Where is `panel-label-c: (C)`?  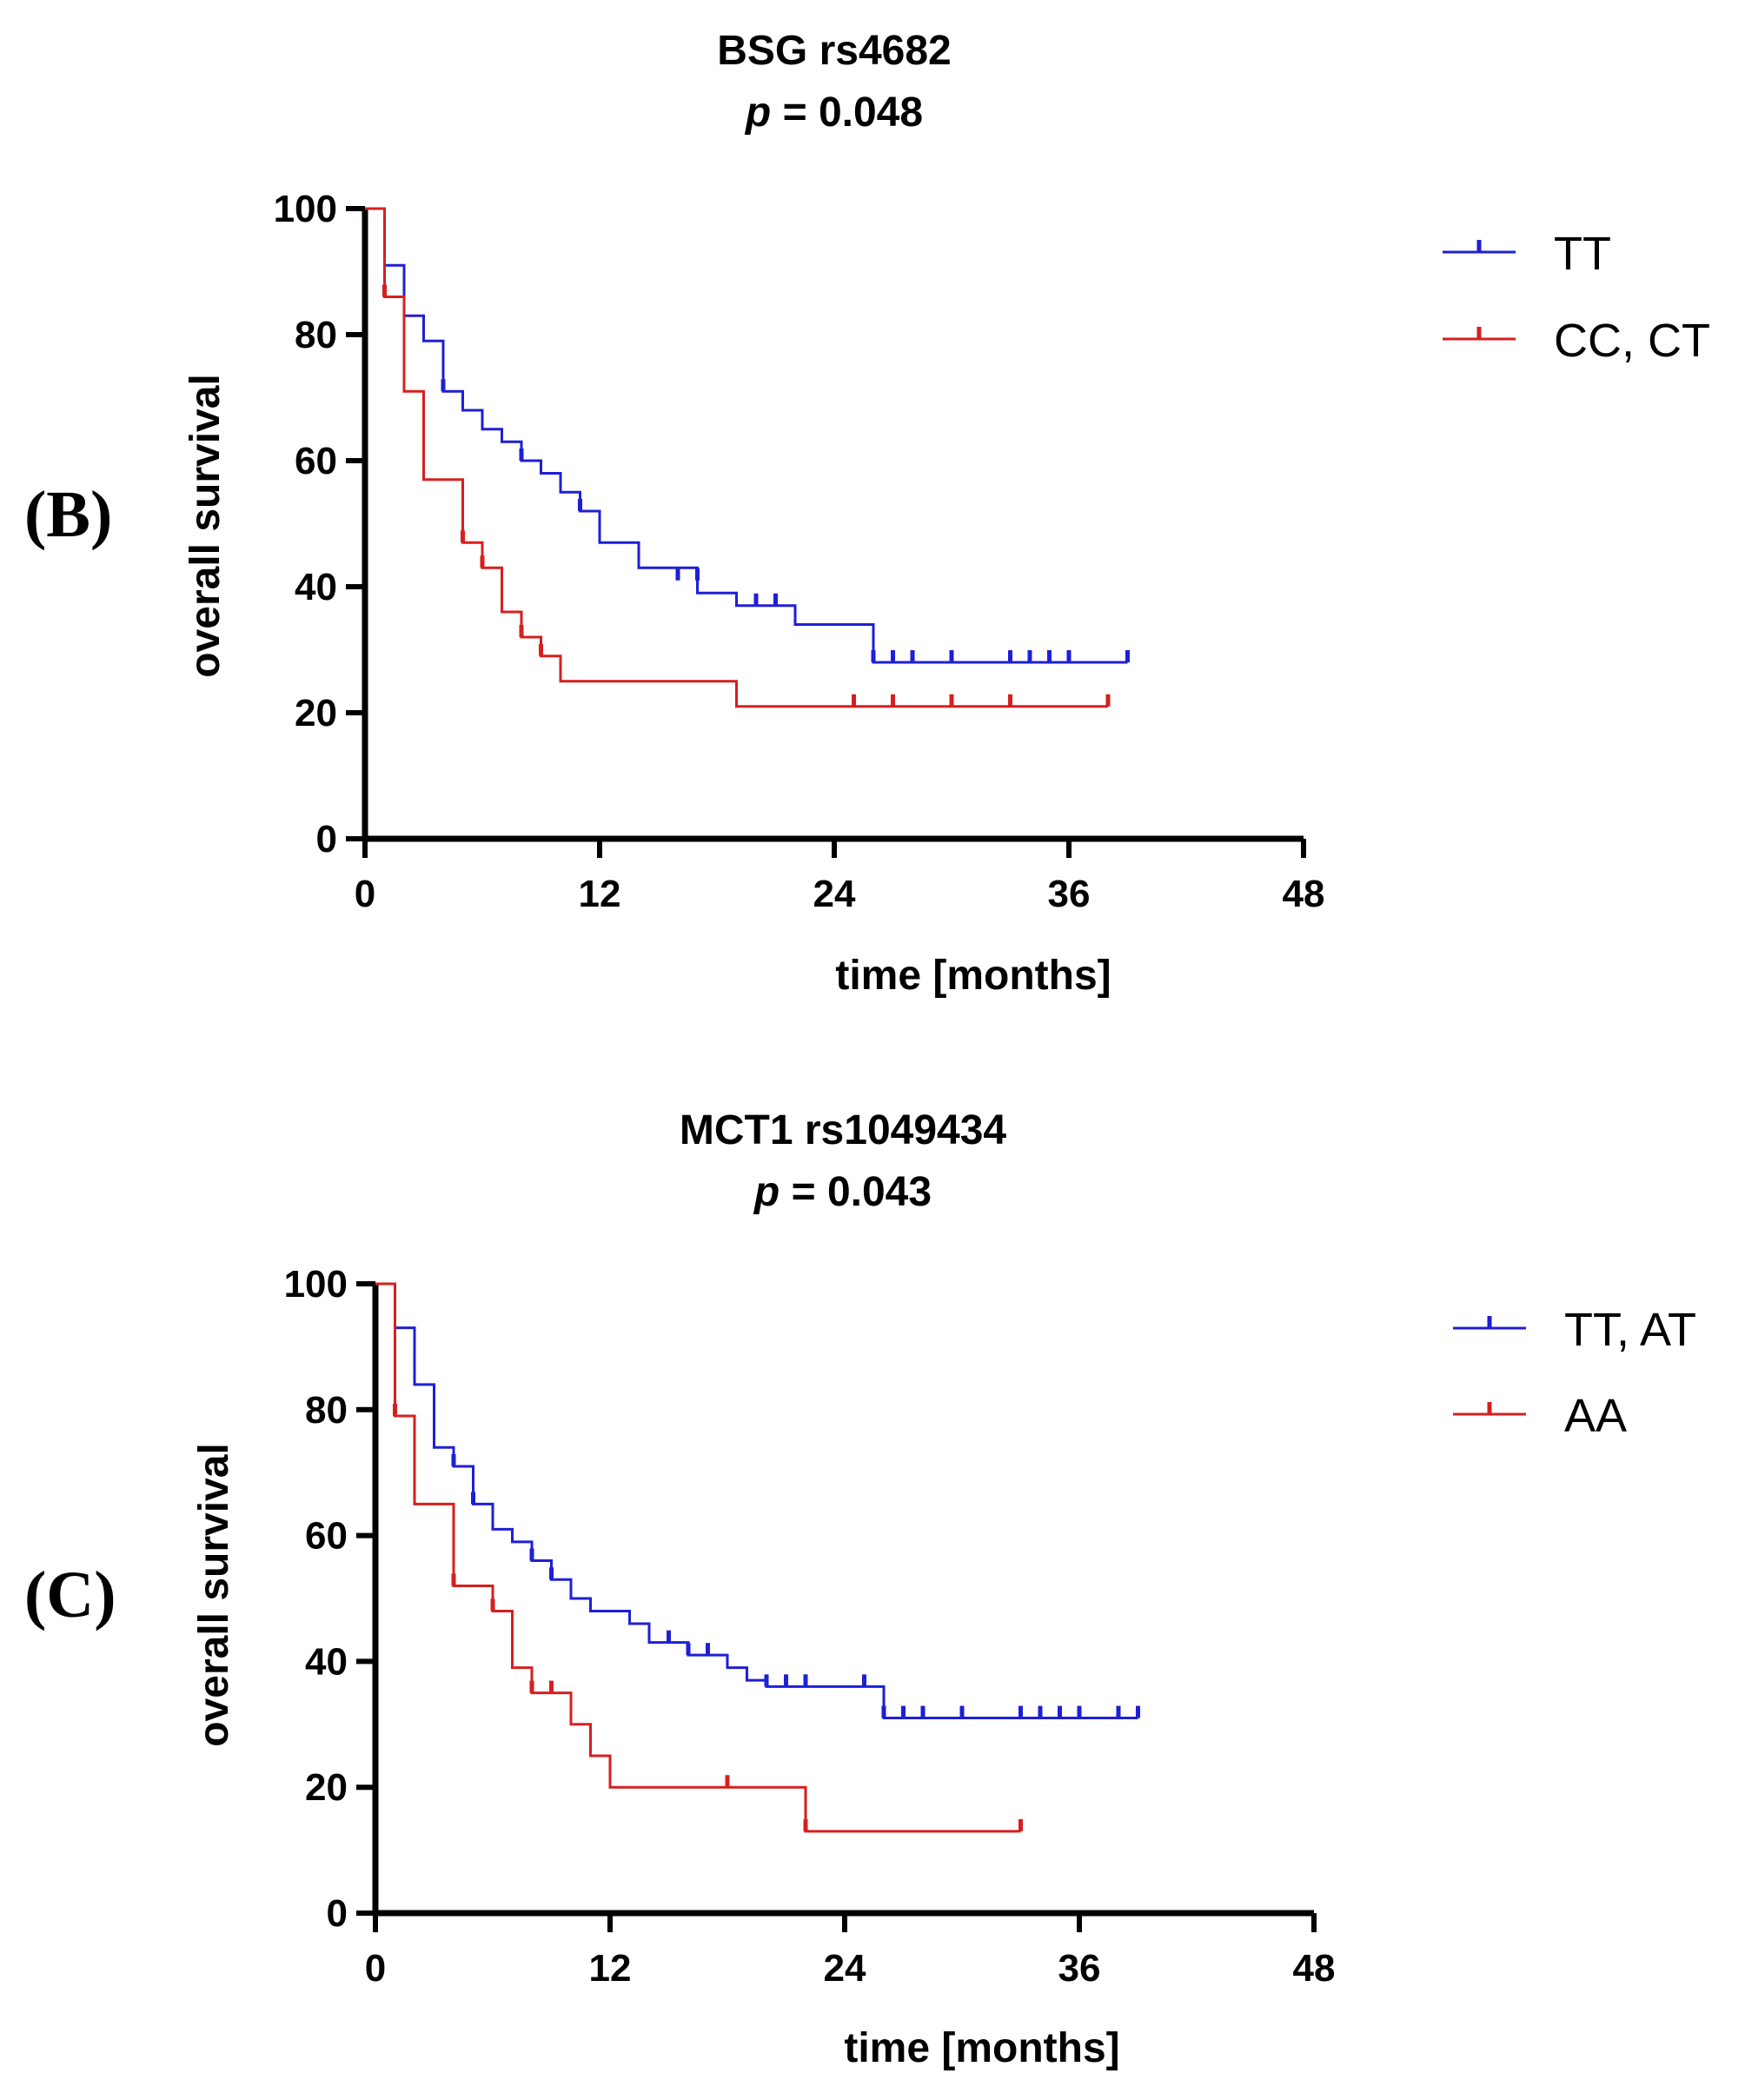 panel-label-c: (C) is located at coordinates (70, 1594).